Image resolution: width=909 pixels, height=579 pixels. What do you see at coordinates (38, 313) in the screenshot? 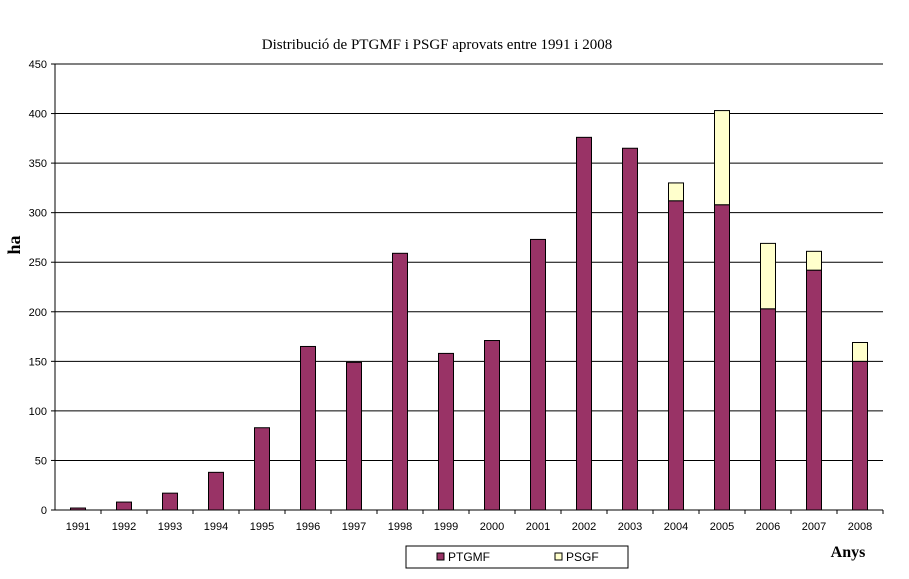
I see `y-tick-label: 200` at bounding box center [38, 313].